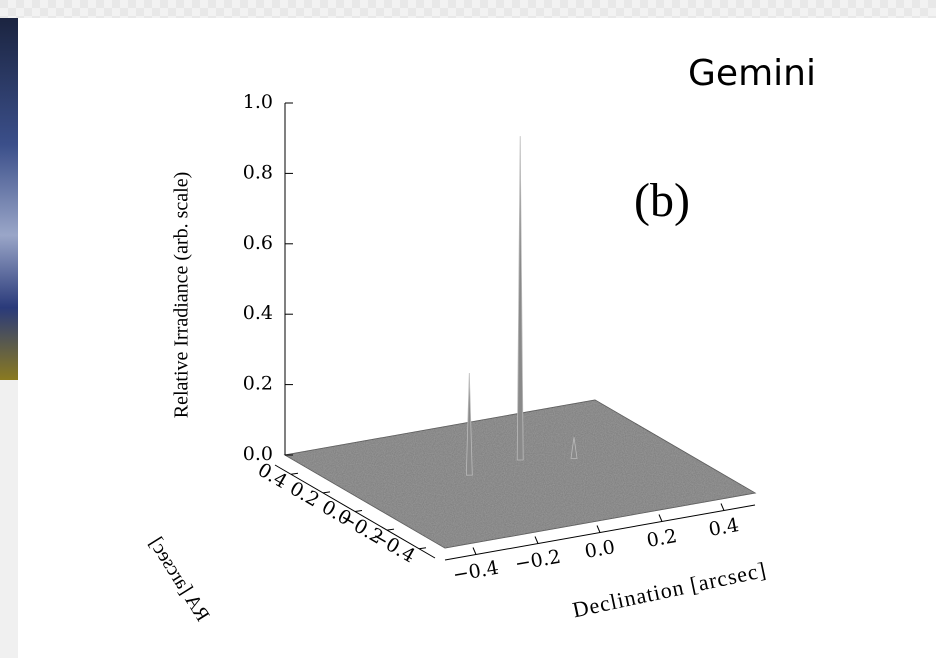 This screenshot has height=658, width=936. Describe the element at coordinates (258, 172) in the screenshot. I see `z-tick-label: 0.8` at that location.